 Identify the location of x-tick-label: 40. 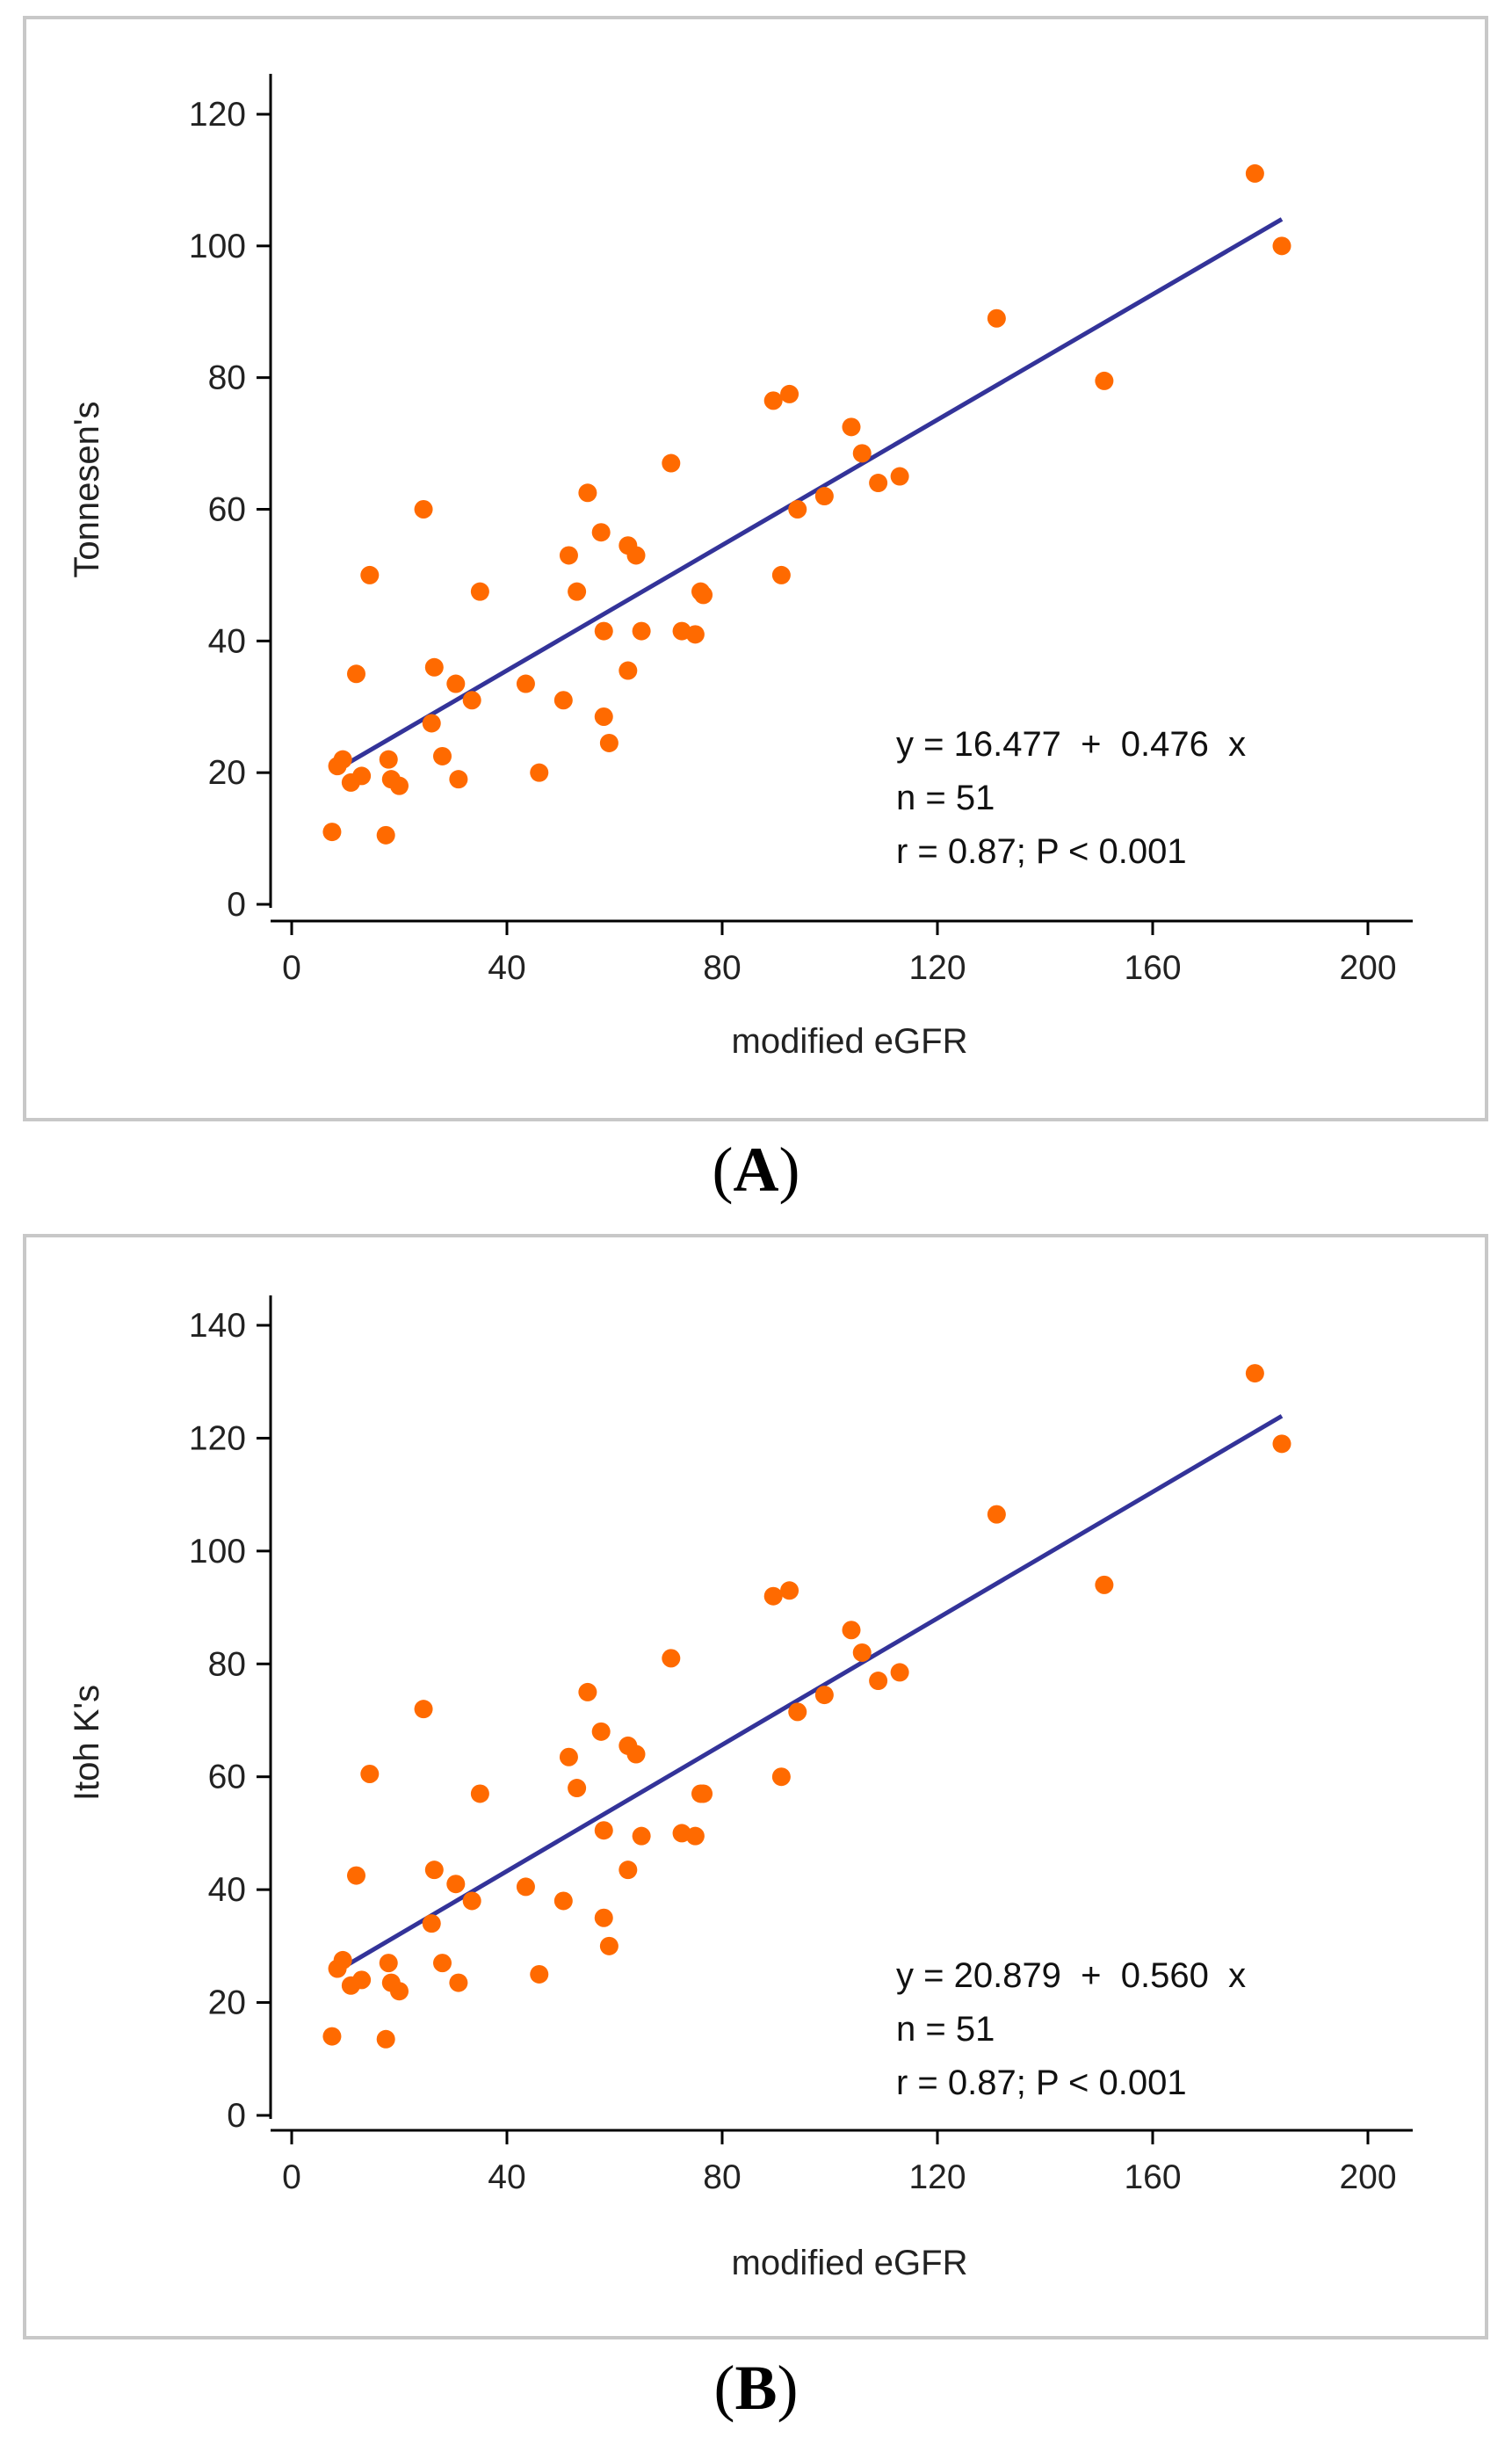
(507, 968).